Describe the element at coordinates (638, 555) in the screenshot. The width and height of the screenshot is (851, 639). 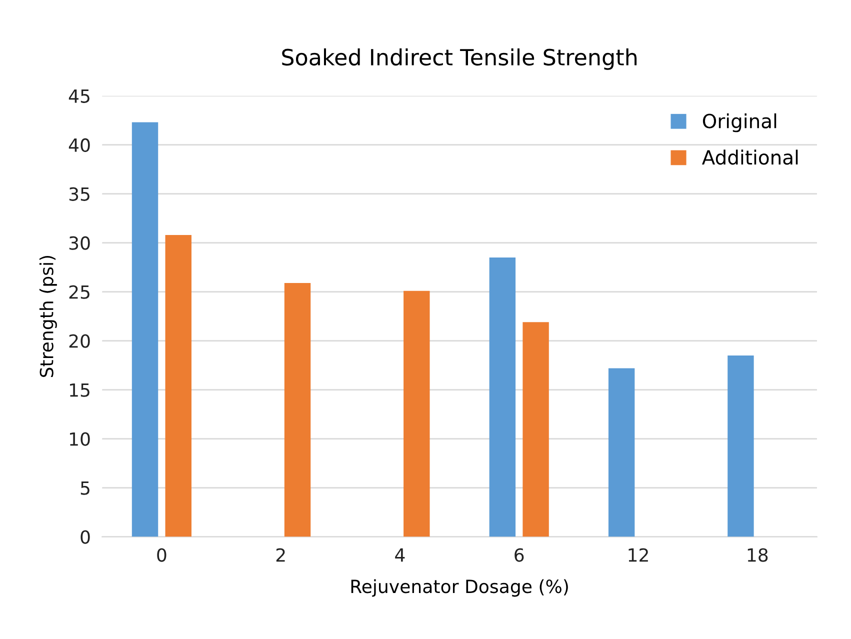
I see `x-tick-label: 12` at that location.